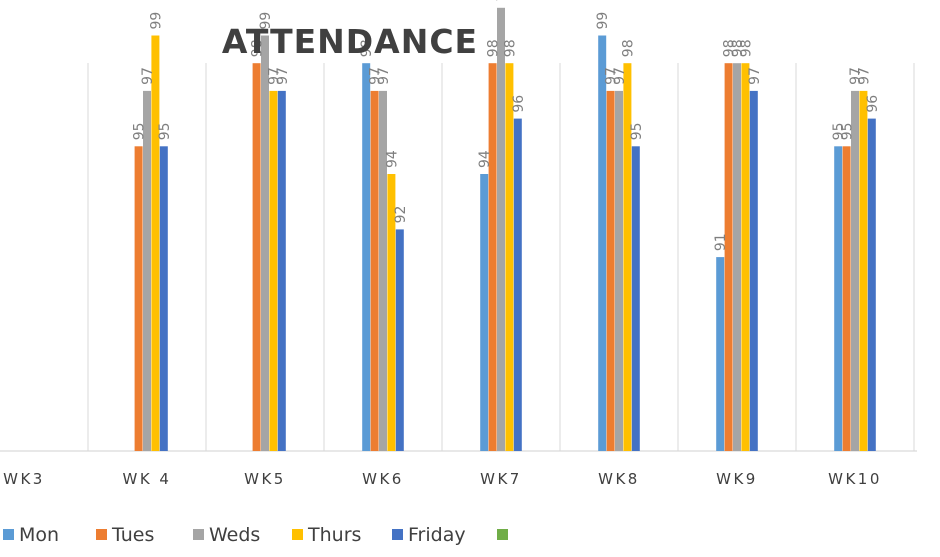 Image resolution: width=940 pixels, height=557 pixels. I want to click on data-label-wk10-weds: 97, so click(856, 76).